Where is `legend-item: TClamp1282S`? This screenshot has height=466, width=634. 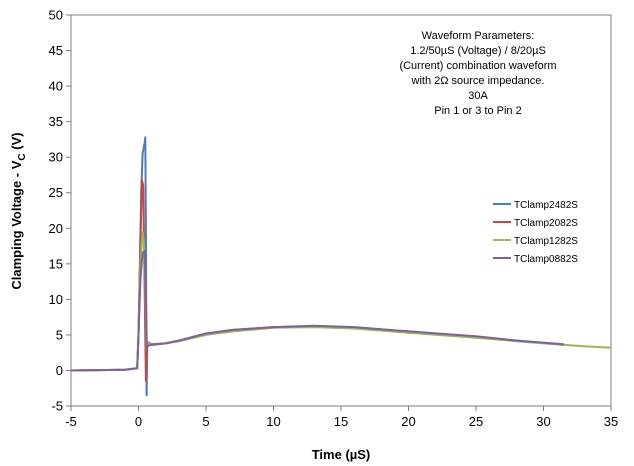 legend-item: TClamp1282S is located at coordinates (535, 241).